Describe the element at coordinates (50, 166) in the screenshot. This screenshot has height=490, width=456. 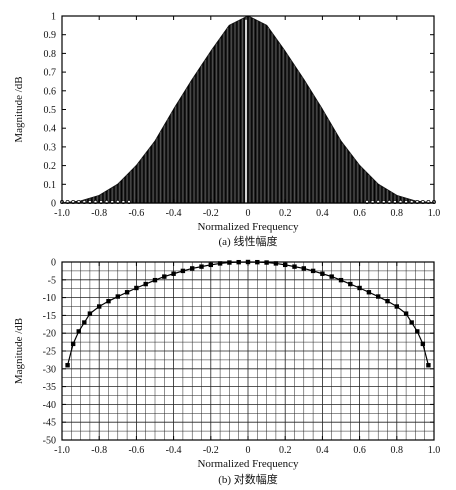
I see `y-tick-label: 0.2` at that location.